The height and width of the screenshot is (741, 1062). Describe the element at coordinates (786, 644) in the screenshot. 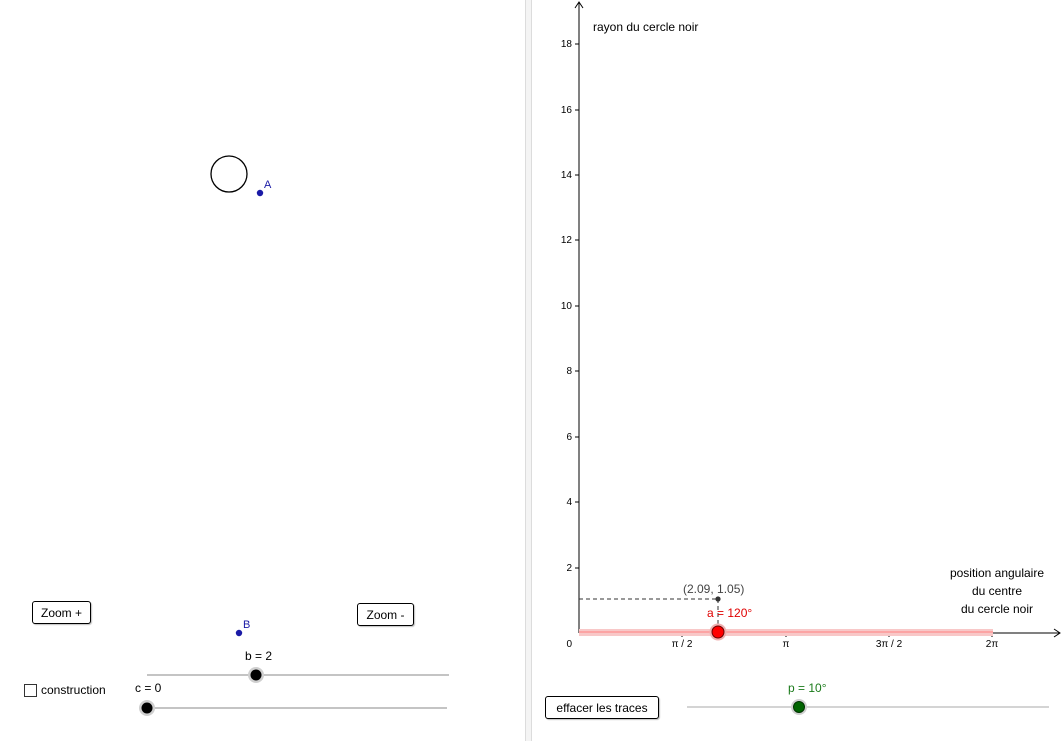

I see `x-tick-label-pi: π` at that location.